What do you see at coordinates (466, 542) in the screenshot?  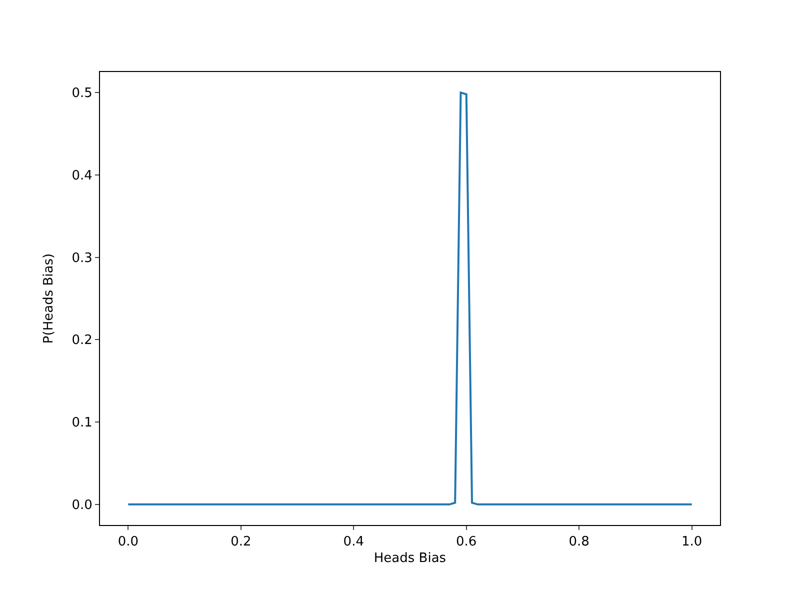 I see `x-tick-label: 0.6` at bounding box center [466, 542].